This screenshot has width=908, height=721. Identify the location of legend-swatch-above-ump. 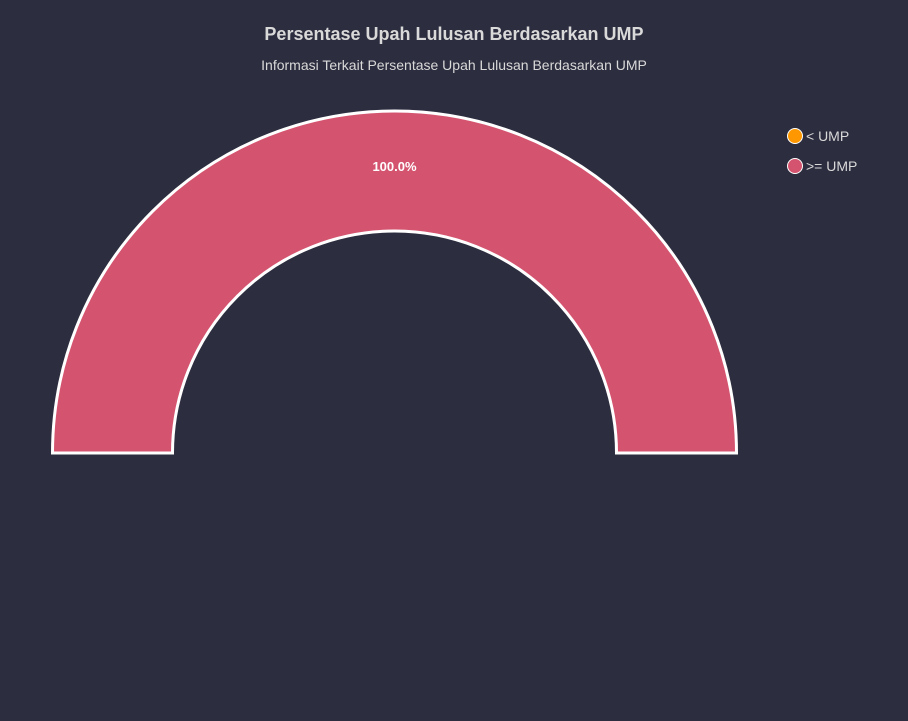
(795, 166).